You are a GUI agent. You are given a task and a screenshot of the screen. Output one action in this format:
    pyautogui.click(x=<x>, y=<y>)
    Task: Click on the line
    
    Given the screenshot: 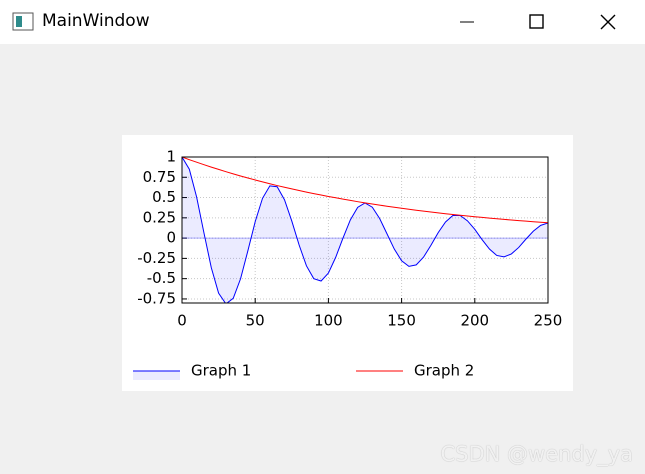 What is the action you would take?
    pyautogui.click(x=365, y=190)
    